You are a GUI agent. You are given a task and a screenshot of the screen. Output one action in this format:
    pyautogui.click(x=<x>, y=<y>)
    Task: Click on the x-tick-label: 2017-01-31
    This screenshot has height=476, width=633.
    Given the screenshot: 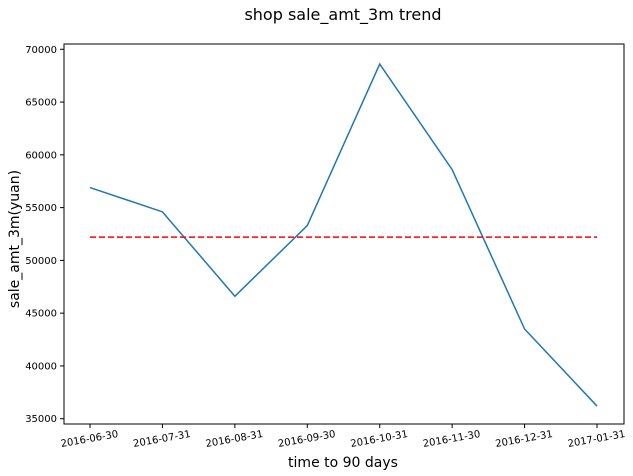 What is the action you would take?
    pyautogui.click(x=596, y=439)
    